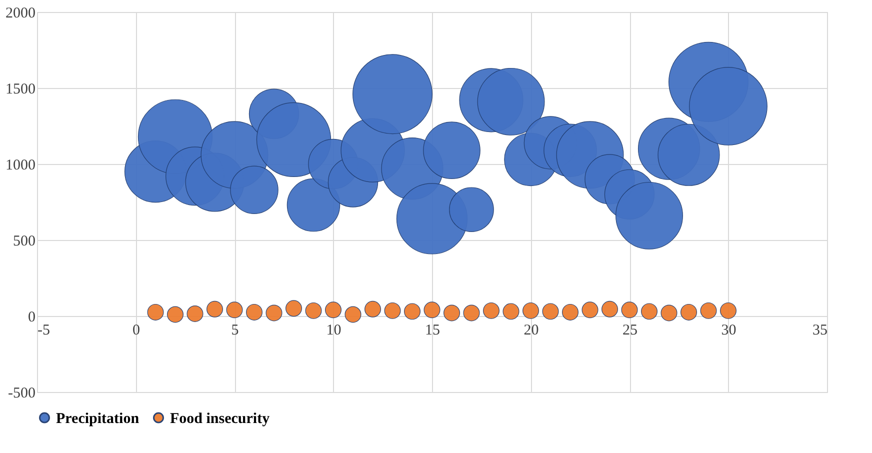 This screenshot has width=872, height=453. I want to click on legend-label: Precipitation, so click(98, 418).